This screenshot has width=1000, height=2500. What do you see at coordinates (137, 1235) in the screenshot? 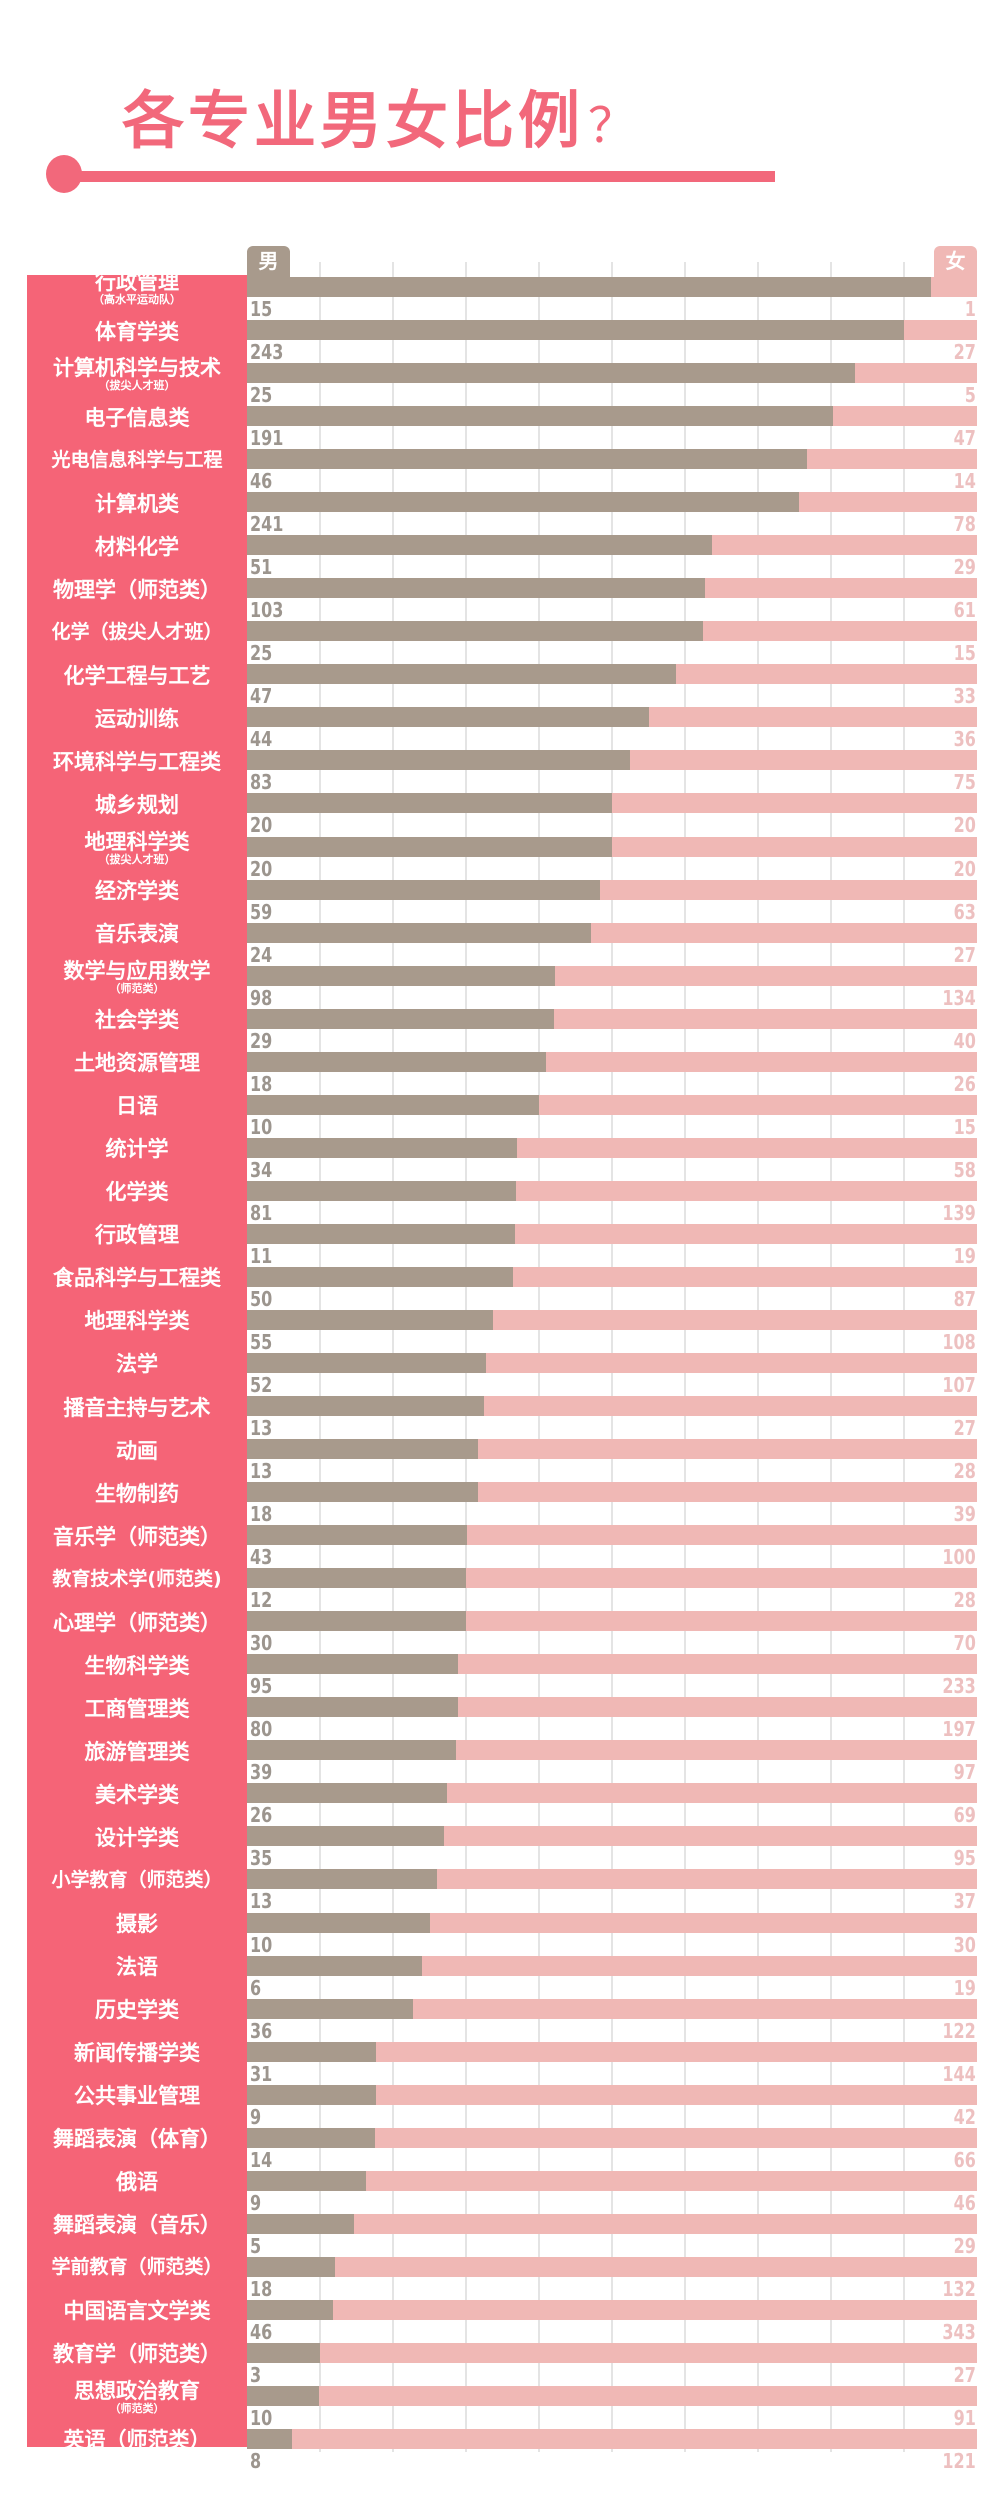
I see `category-label-main: 行政管理` at bounding box center [137, 1235].